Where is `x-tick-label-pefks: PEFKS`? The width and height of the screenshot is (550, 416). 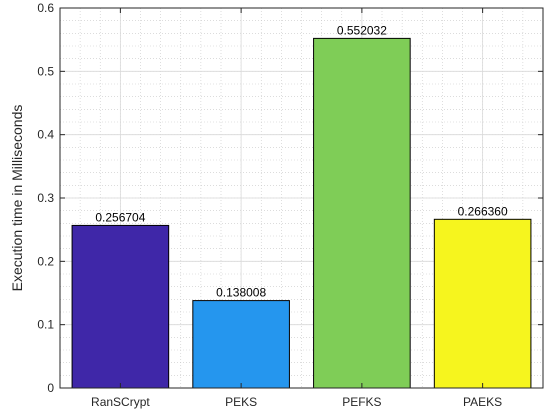
x-tick-label-pefks: PEFKS is located at coordinates (361, 402).